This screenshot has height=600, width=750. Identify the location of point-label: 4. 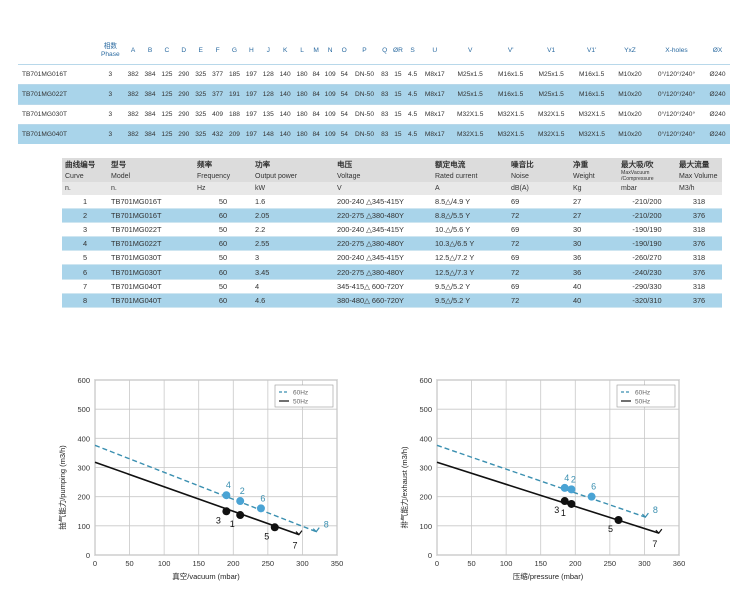
(566, 478).